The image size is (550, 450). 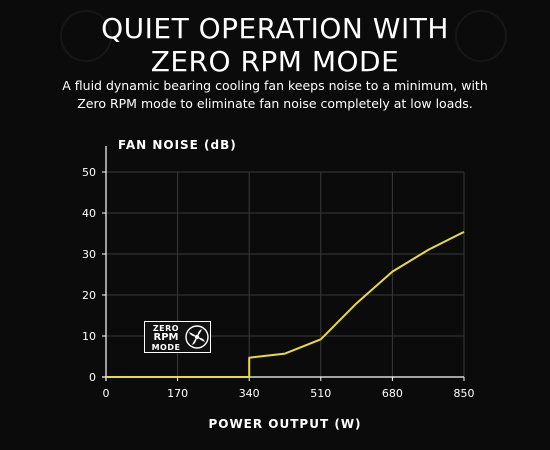 I want to click on badge-line-2: RPM, so click(x=166, y=337).